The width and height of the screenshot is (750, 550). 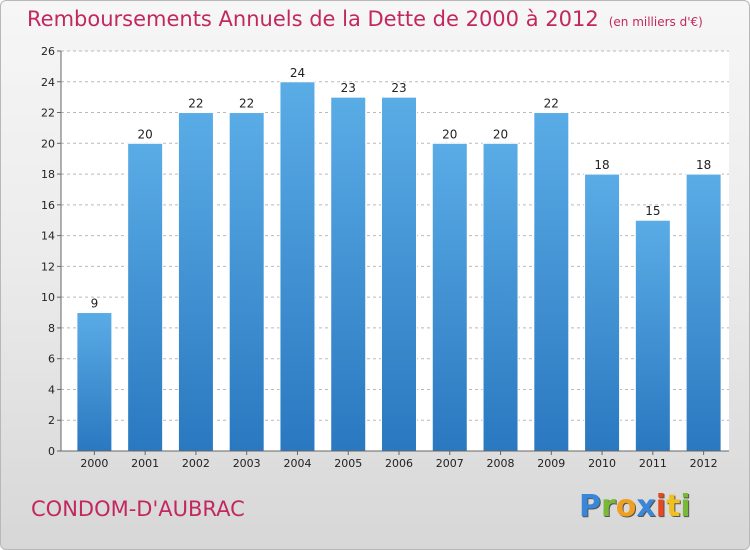 I want to click on y-tick-label: 4, so click(x=51, y=389).